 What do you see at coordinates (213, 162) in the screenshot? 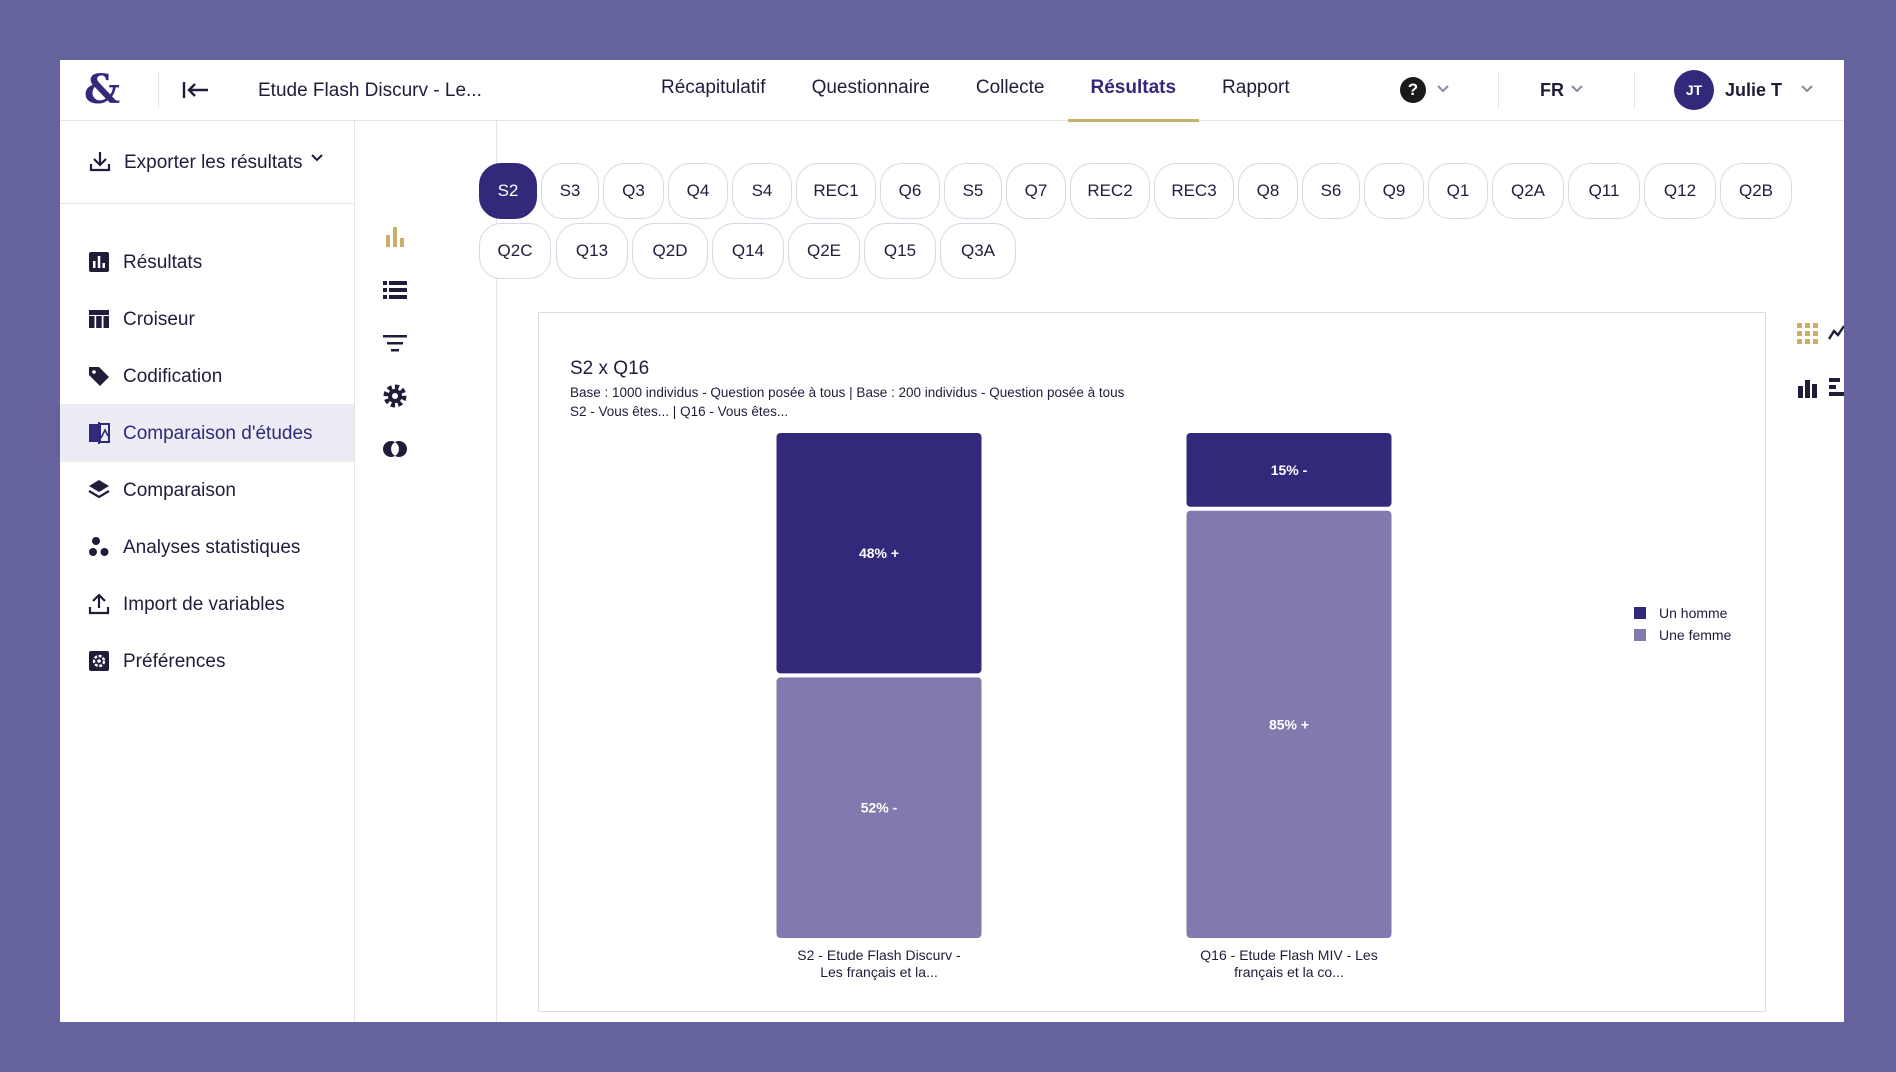
I see `export-label: Exporter les résultats` at bounding box center [213, 162].